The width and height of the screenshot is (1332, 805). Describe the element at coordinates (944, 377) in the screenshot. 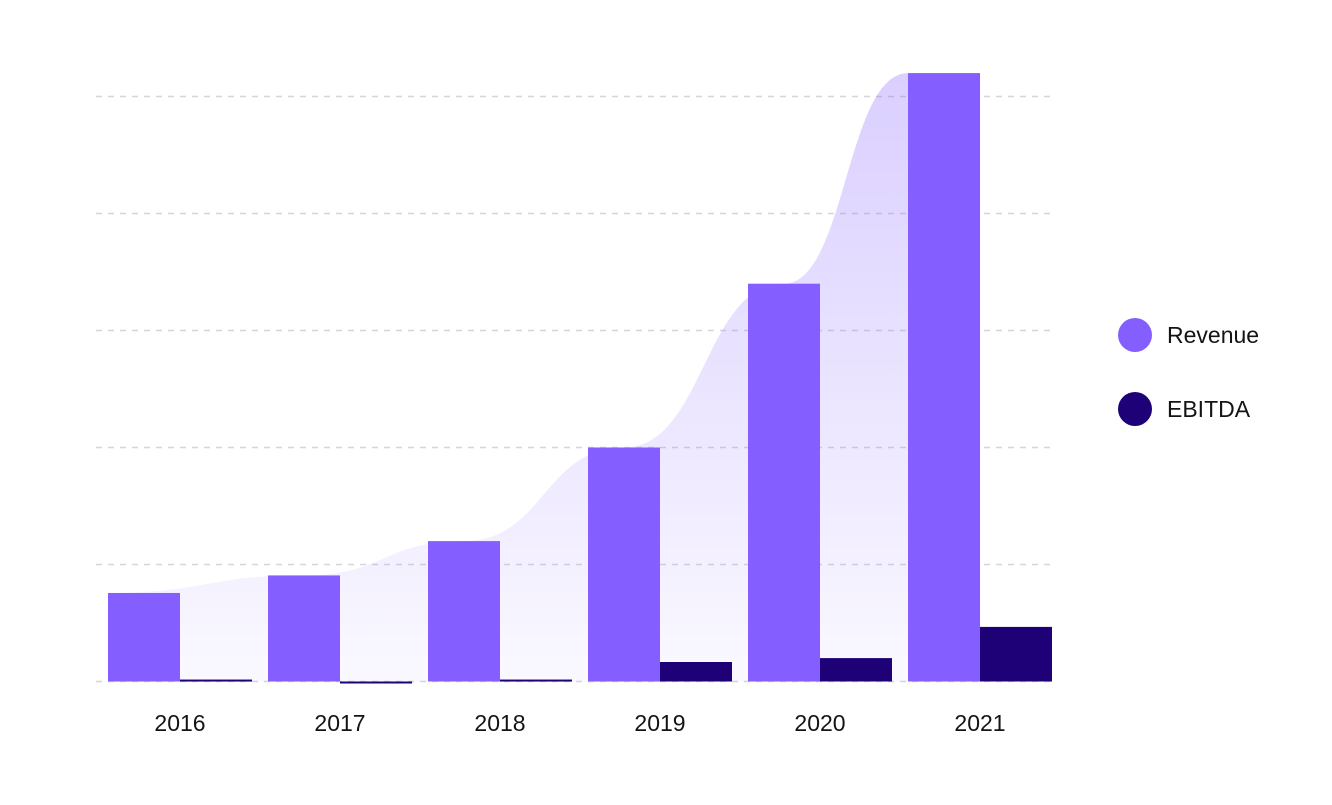

I see `bar-revenue-2021` at that location.